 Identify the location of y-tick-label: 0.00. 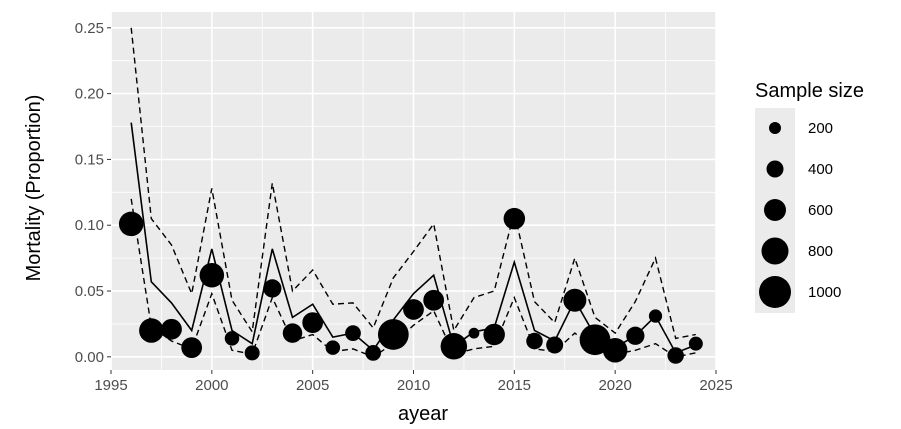
(89, 357).